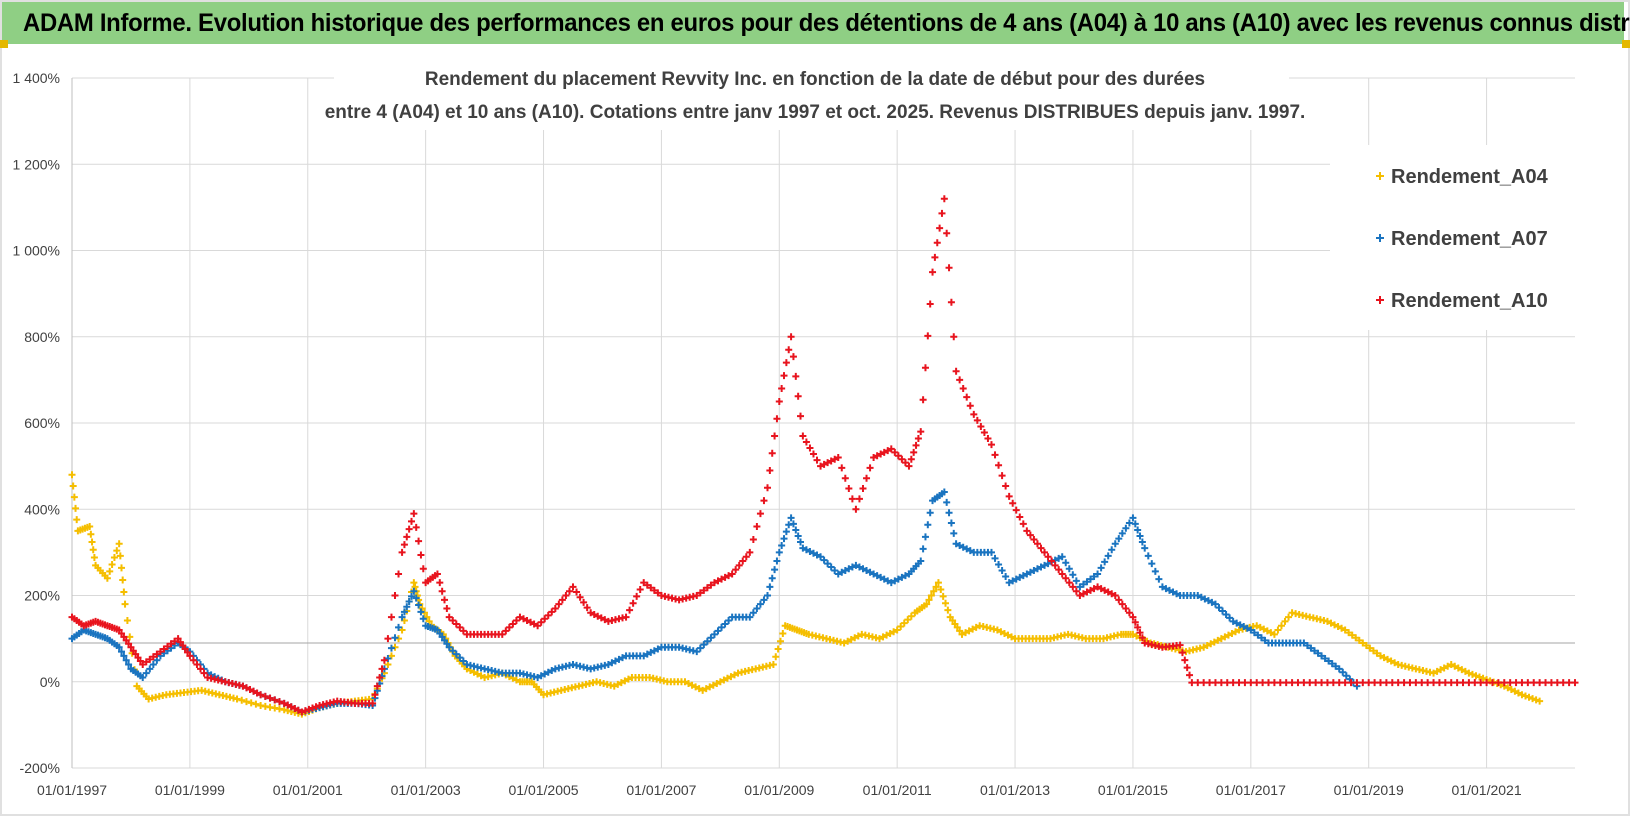 The image size is (1630, 816). Describe the element at coordinates (308, 790) in the screenshot. I see `x-tick-label: 01/01/2001` at that location.